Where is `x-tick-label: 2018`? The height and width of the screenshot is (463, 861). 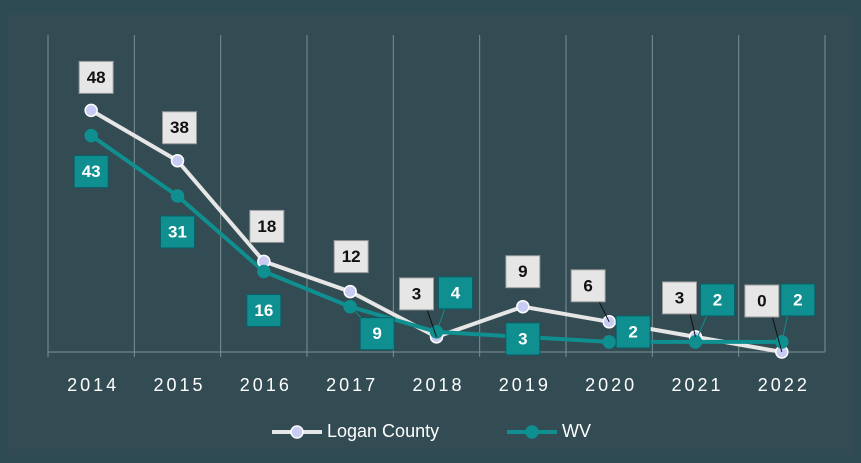
x-tick-label: 2018 is located at coordinates (438, 385).